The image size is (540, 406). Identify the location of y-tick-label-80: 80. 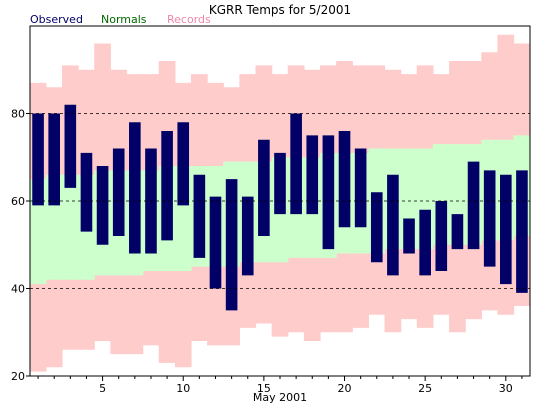
(18, 114).